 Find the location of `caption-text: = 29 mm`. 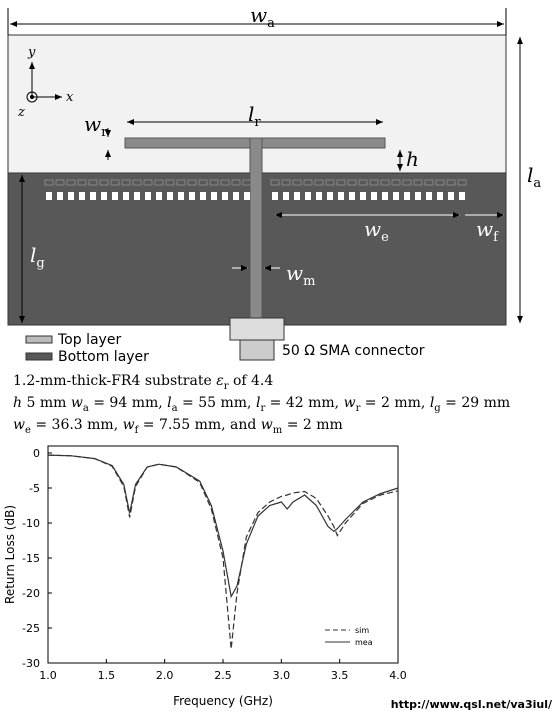

caption-text: = 29 mm is located at coordinates (475, 403).